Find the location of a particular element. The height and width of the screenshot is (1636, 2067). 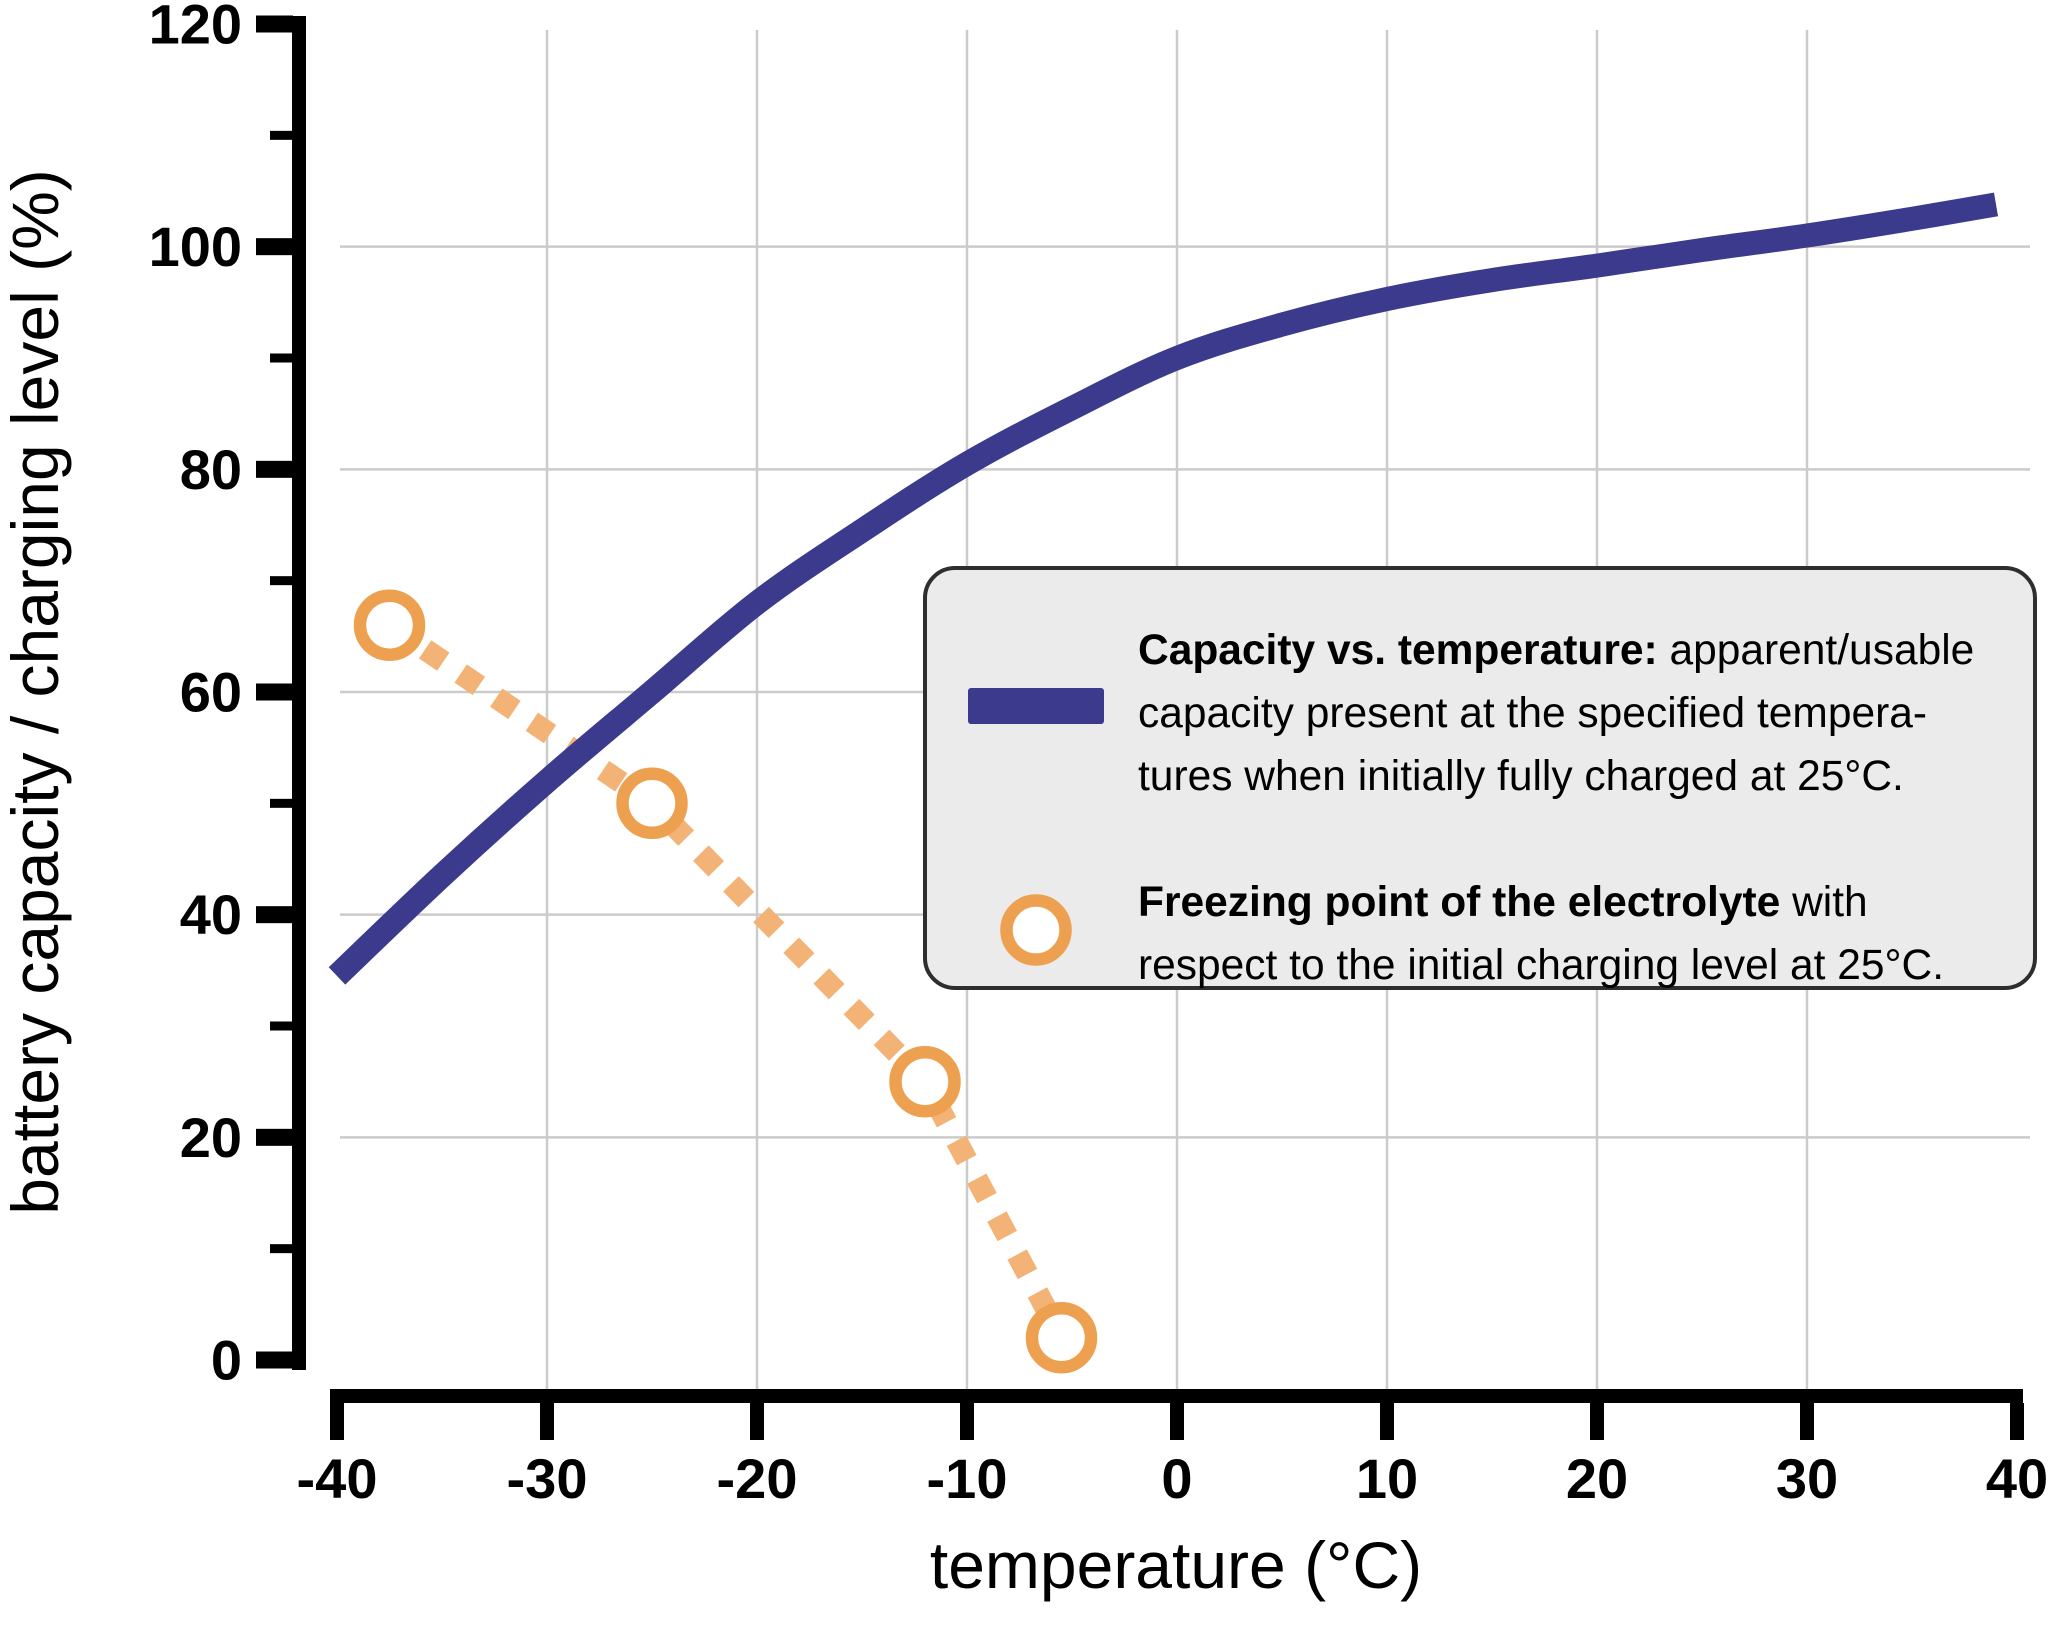

x-tick-label: -40 is located at coordinates (337, 1478).